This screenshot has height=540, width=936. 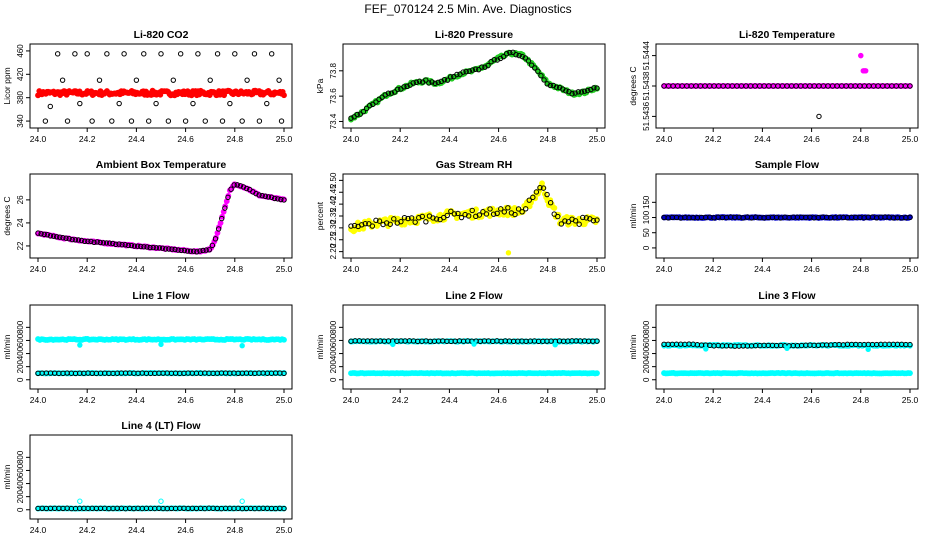 What do you see at coordinates (333, 192) in the screenshot?
I see `y-tick-label: 2.45` at bounding box center [333, 192].